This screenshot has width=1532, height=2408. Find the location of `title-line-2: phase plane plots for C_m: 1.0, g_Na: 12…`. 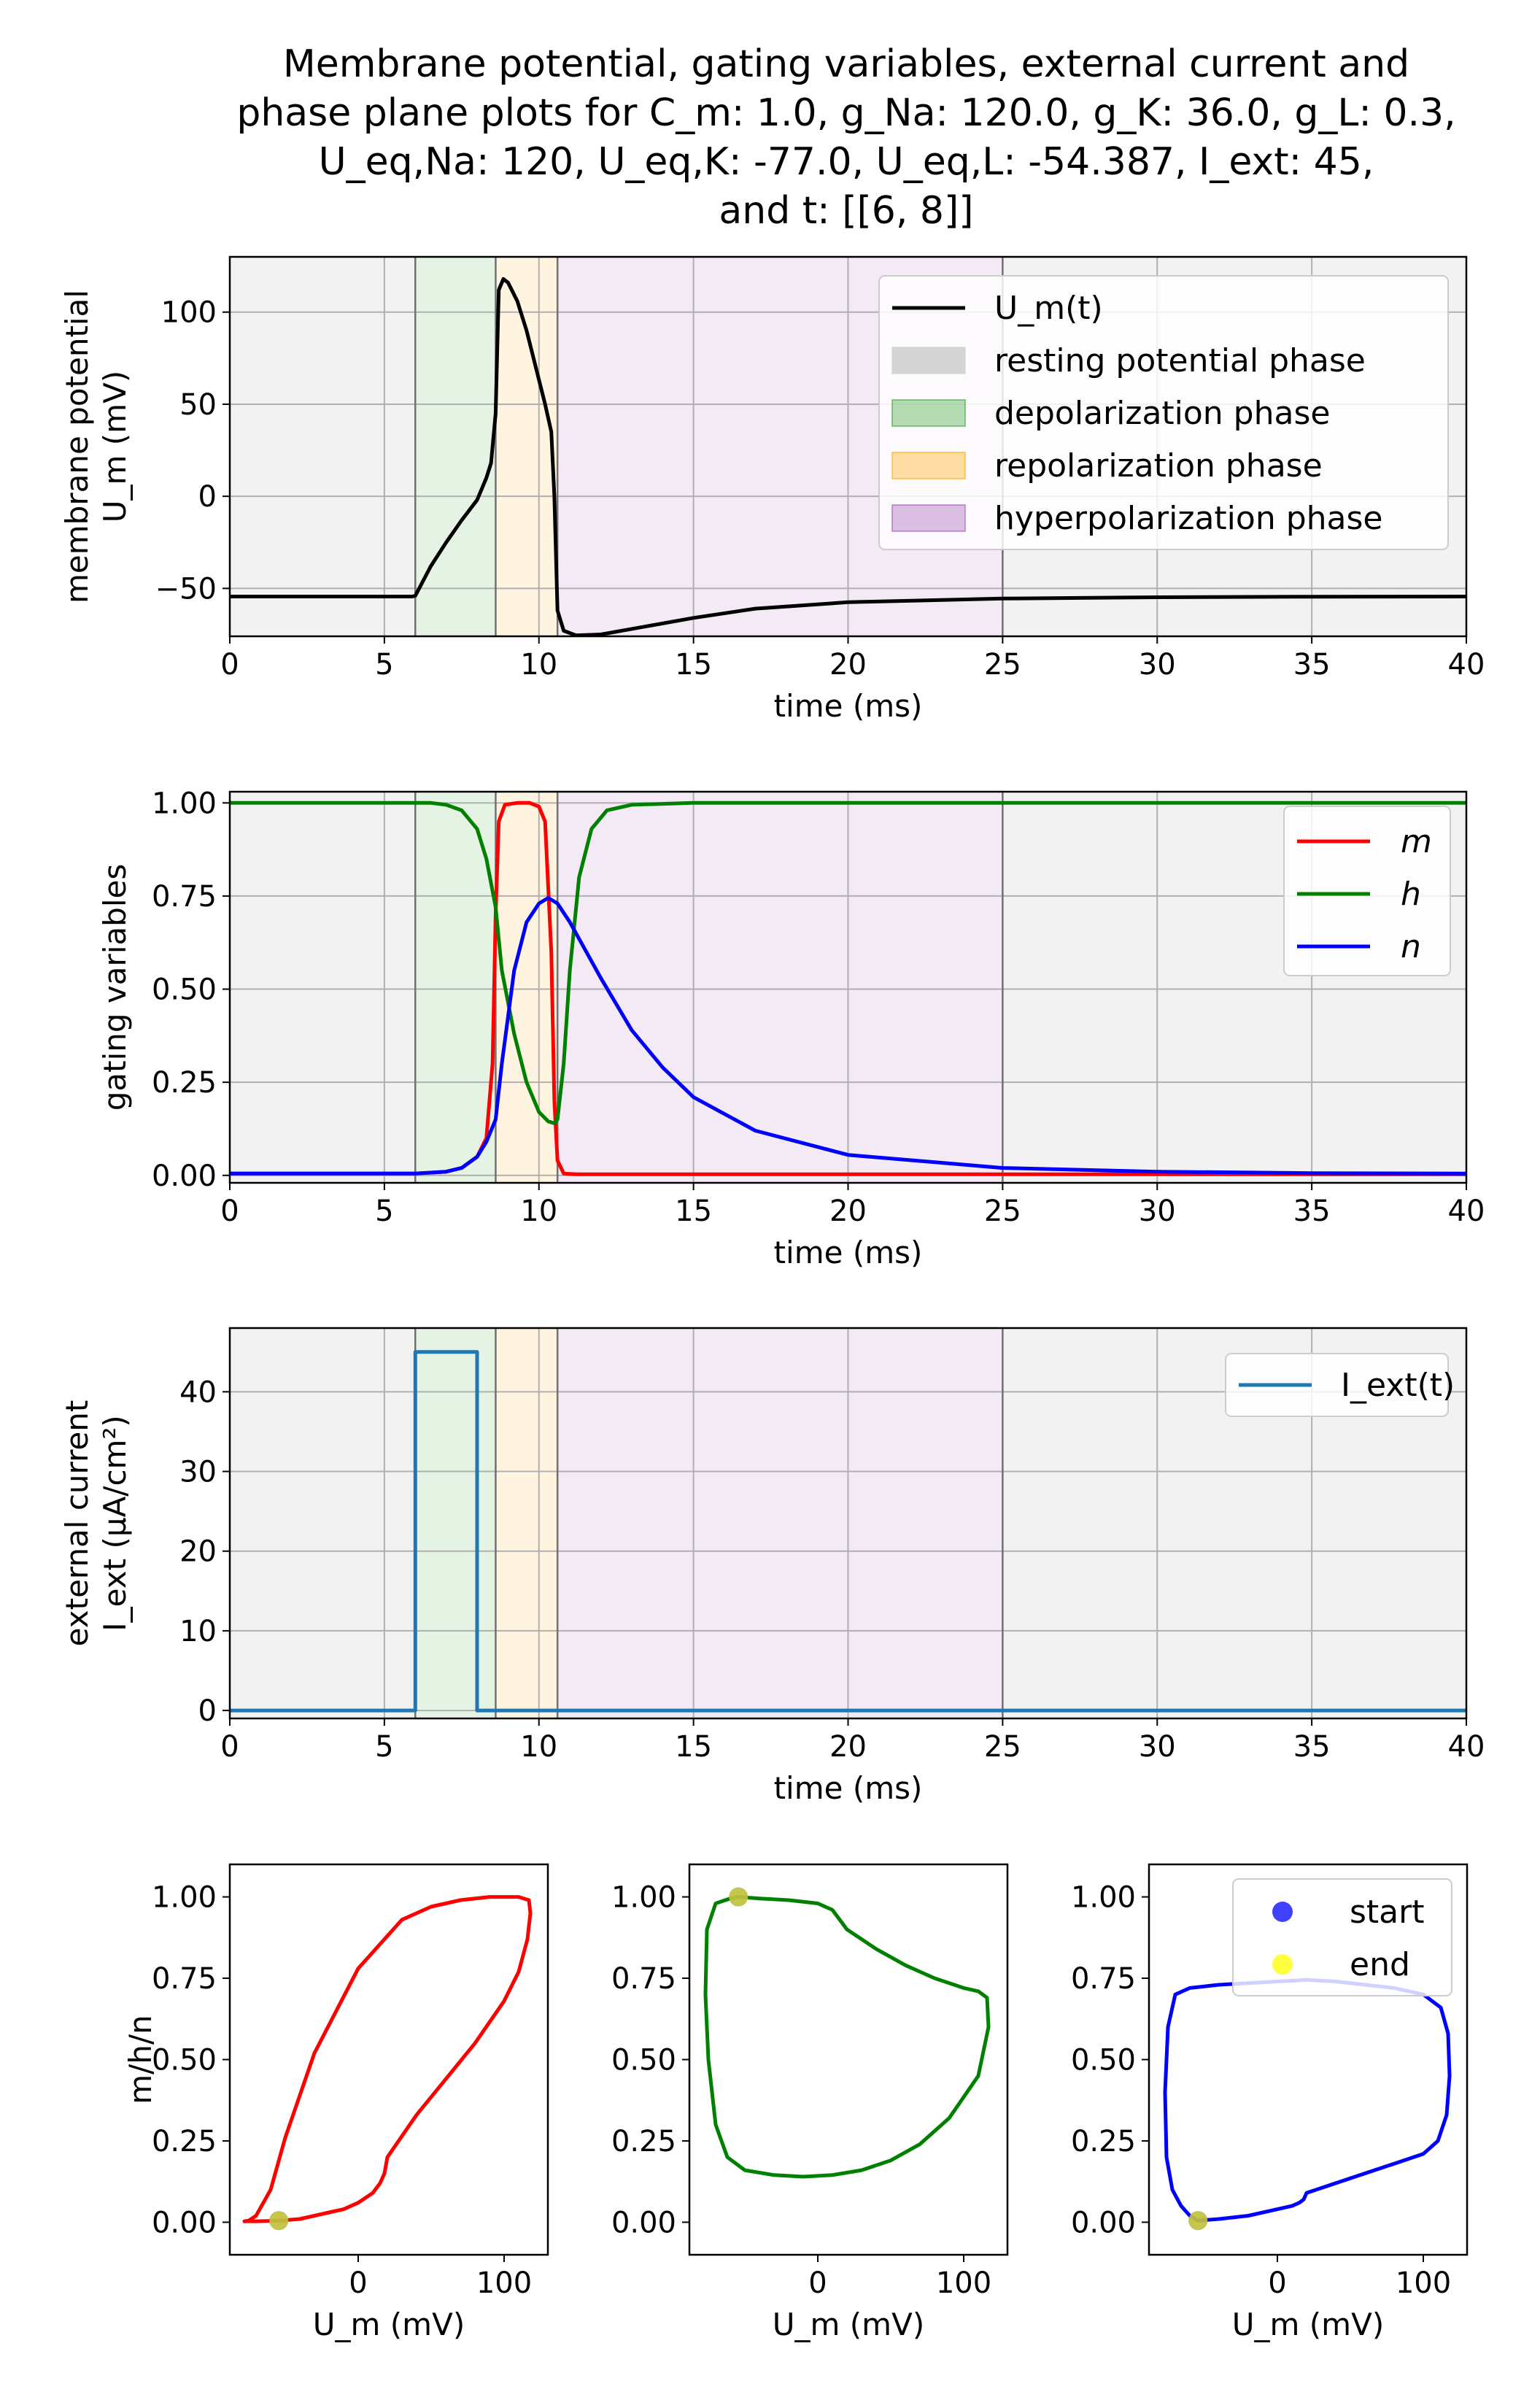

title-line-2: phase plane plots for C_m: 1.0, g_Na: 12… is located at coordinates (846, 113).